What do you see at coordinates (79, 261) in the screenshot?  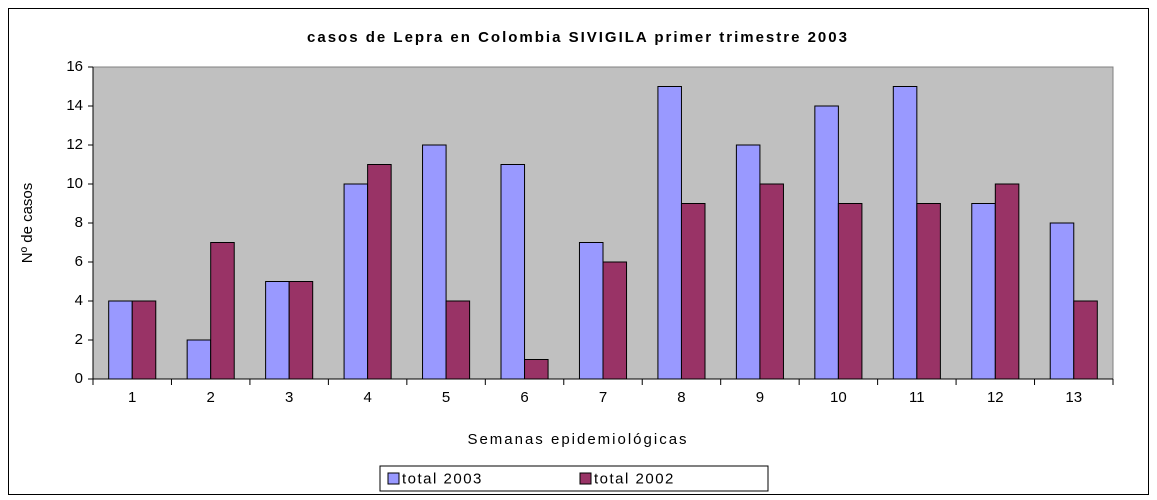 I see `y-tick-label: 6` at bounding box center [79, 261].